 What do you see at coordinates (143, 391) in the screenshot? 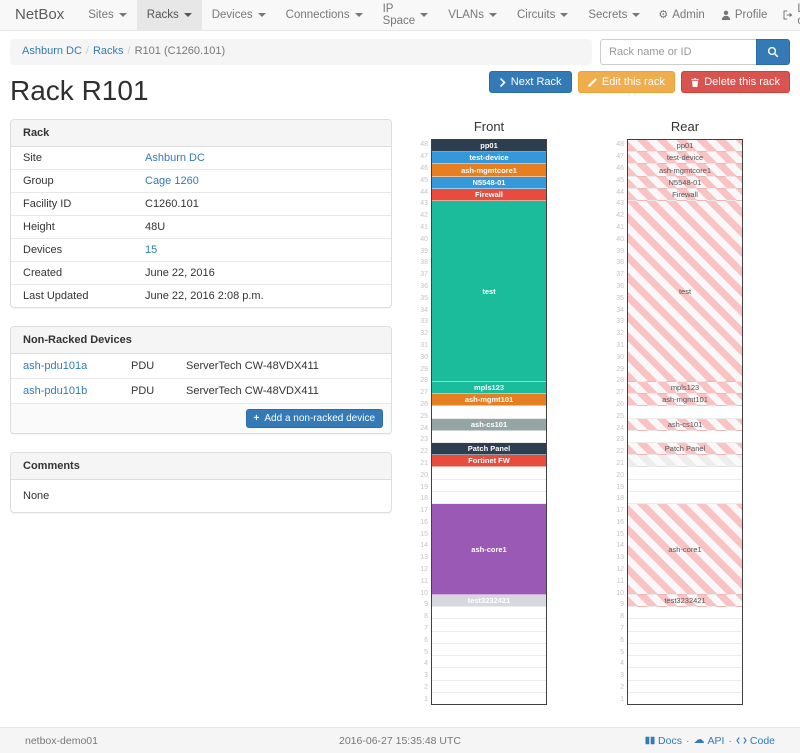
I see `device-type: PDU` at bounding box center [143, 391].